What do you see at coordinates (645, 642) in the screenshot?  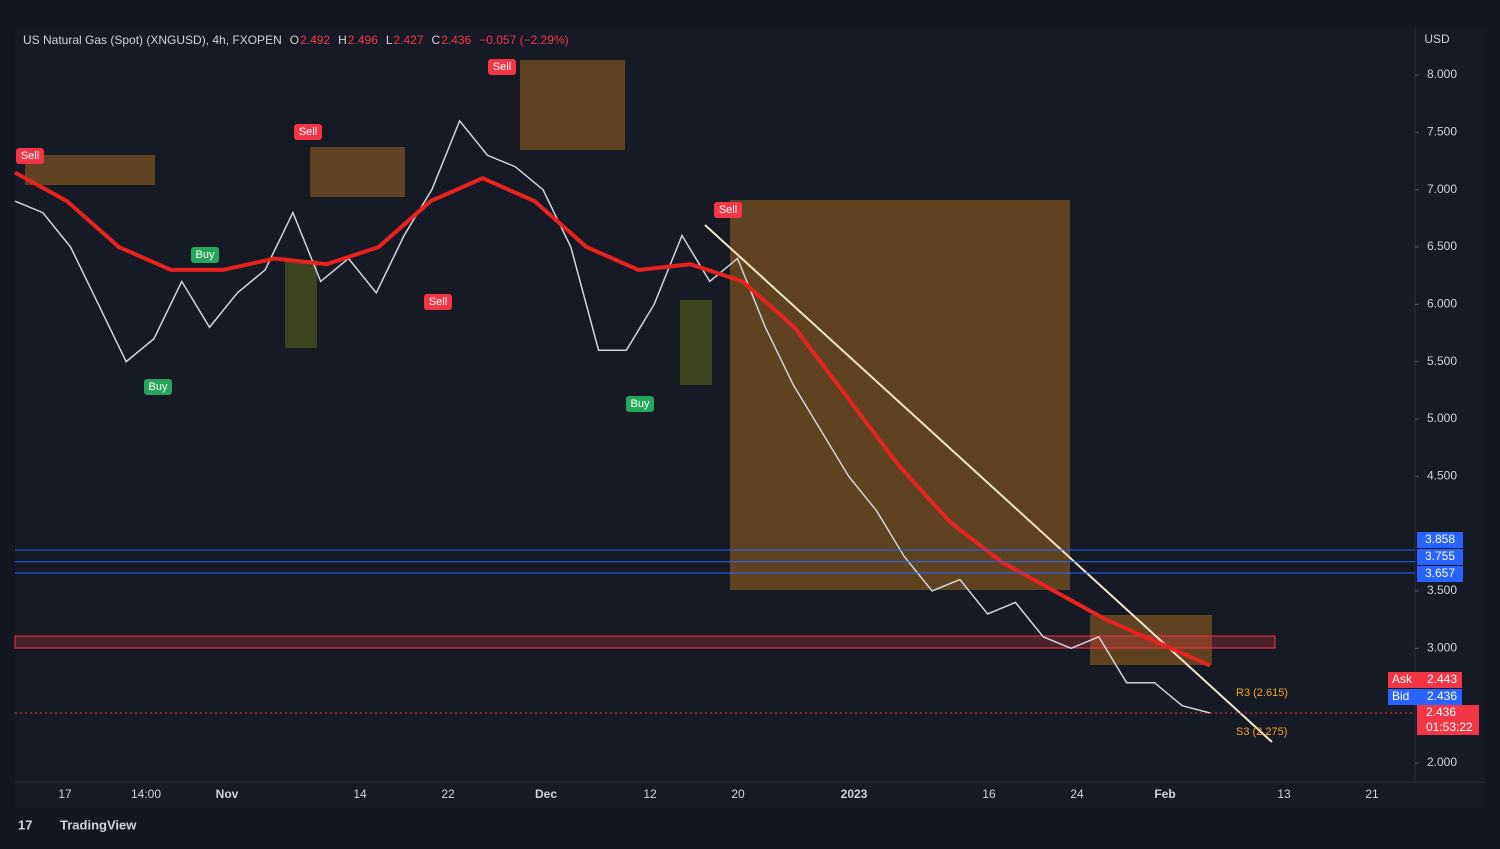 I see `resistance-zone` at bounding box center [645, 642].